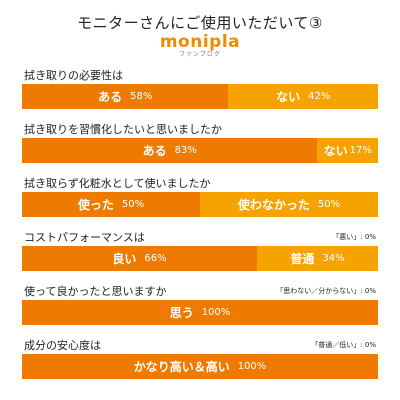 The image size is (400, 400). What do you see at coordinates (181, 313) in the screenshot?
I see `segment-label: 思う` at bounding box center [181, 313].